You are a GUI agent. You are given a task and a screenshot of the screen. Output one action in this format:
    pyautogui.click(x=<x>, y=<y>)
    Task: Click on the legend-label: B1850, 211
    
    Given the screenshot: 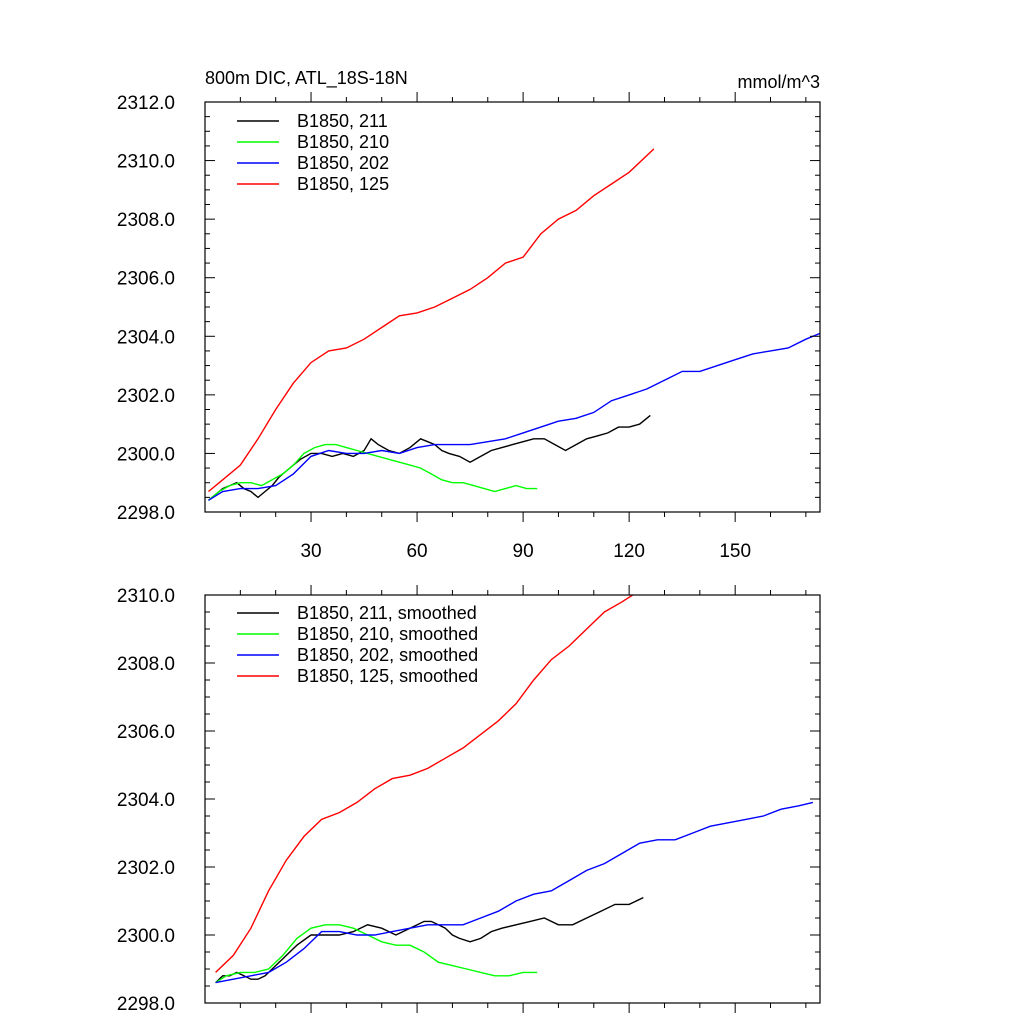 What is the action you would take?
    pyautogui.click(x=342, y=121)
    